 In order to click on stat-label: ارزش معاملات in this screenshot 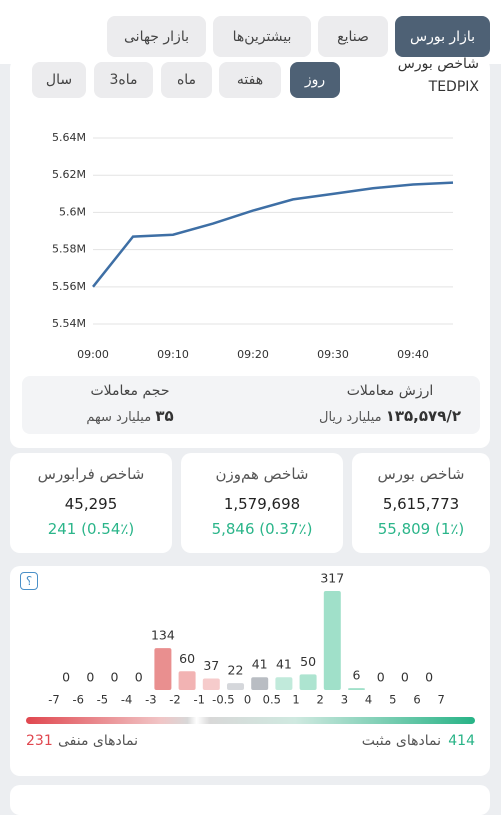, I will do `click(390, 391)`.